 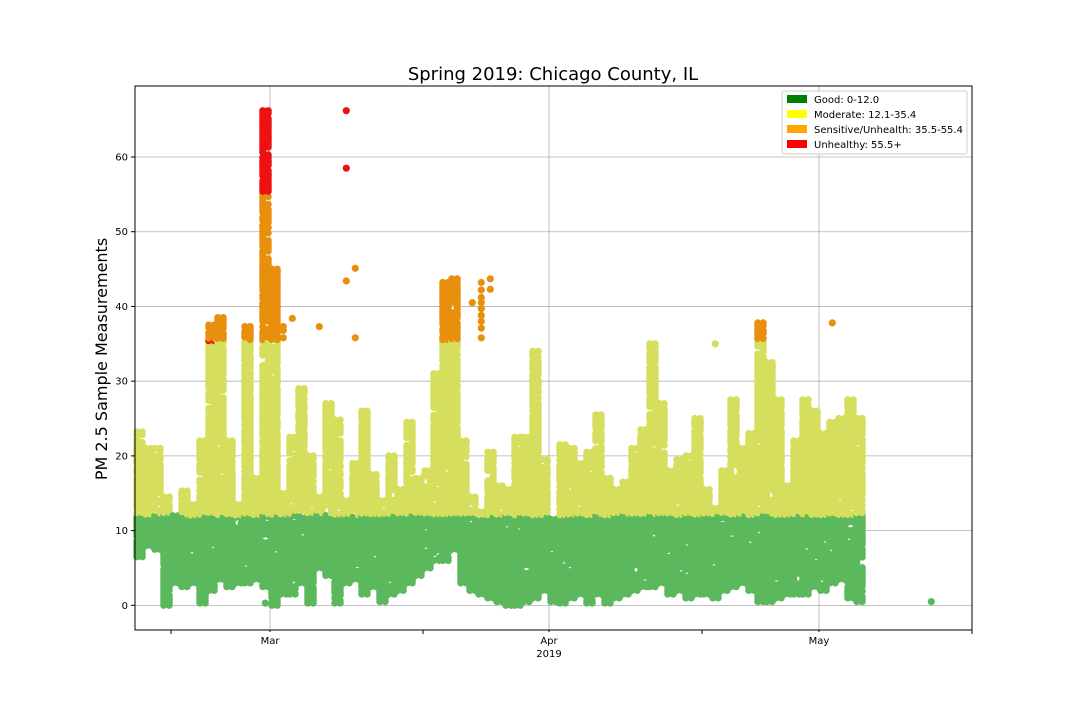 I want to click on chart-title: Spring 2019: Chicago County, IL, so click(x=553, y=74).